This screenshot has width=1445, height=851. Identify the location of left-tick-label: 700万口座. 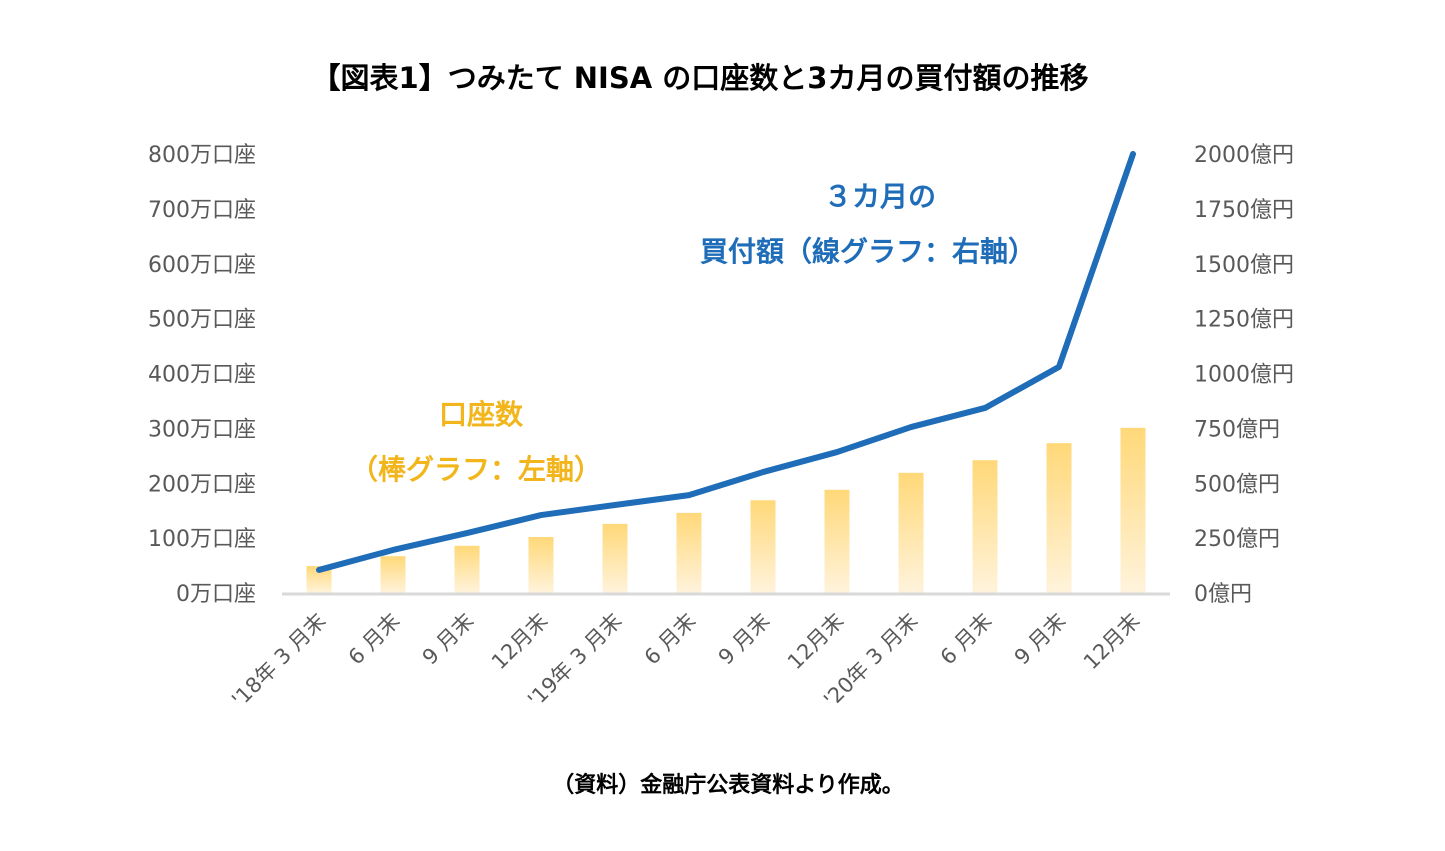
(202, 210).